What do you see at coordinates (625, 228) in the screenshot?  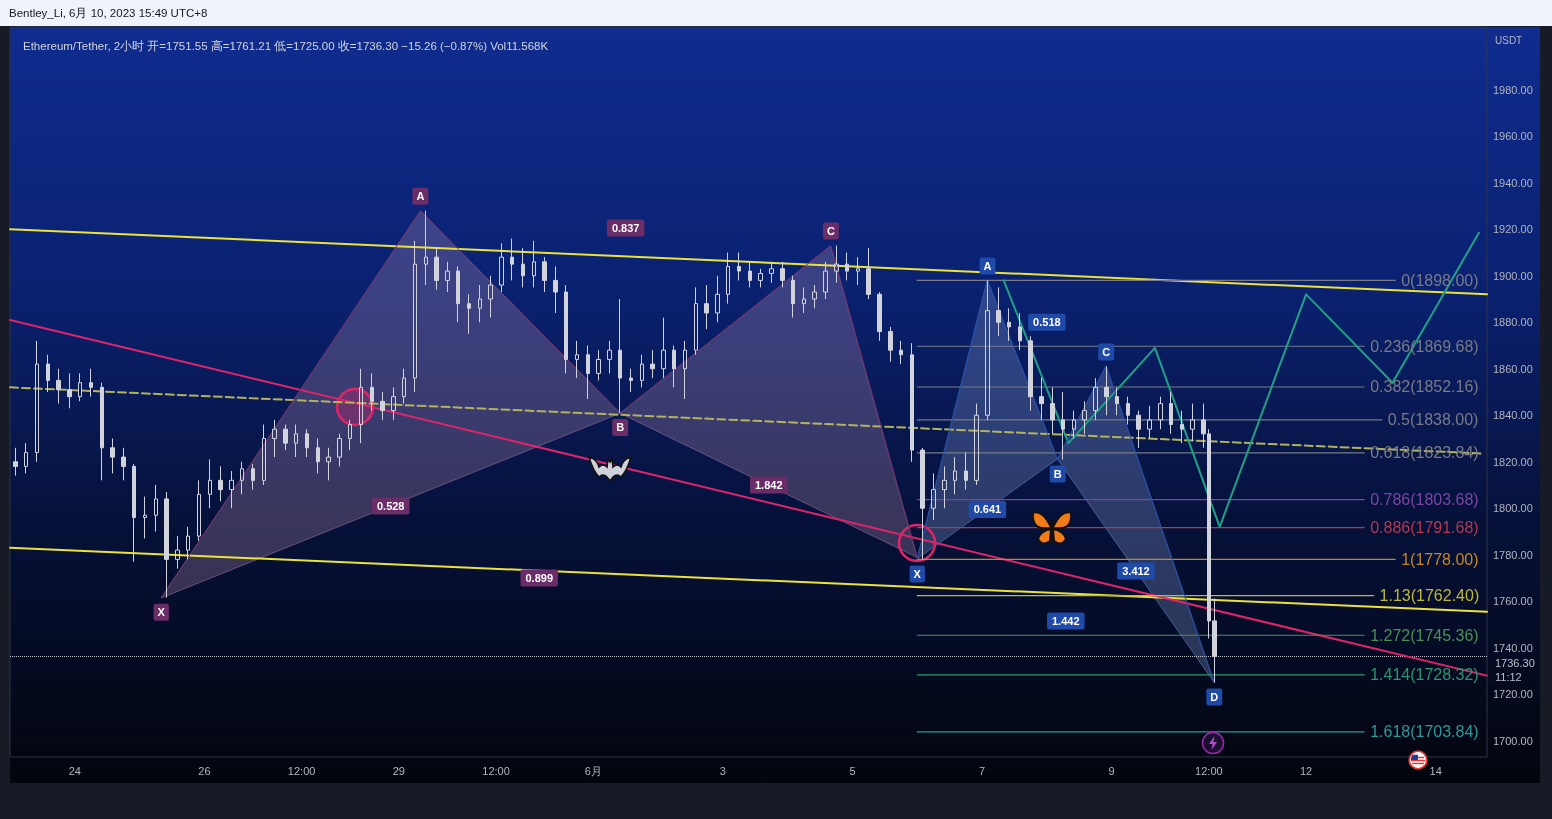 I see `annotation: 0.837` at bounding box center [625, 228].